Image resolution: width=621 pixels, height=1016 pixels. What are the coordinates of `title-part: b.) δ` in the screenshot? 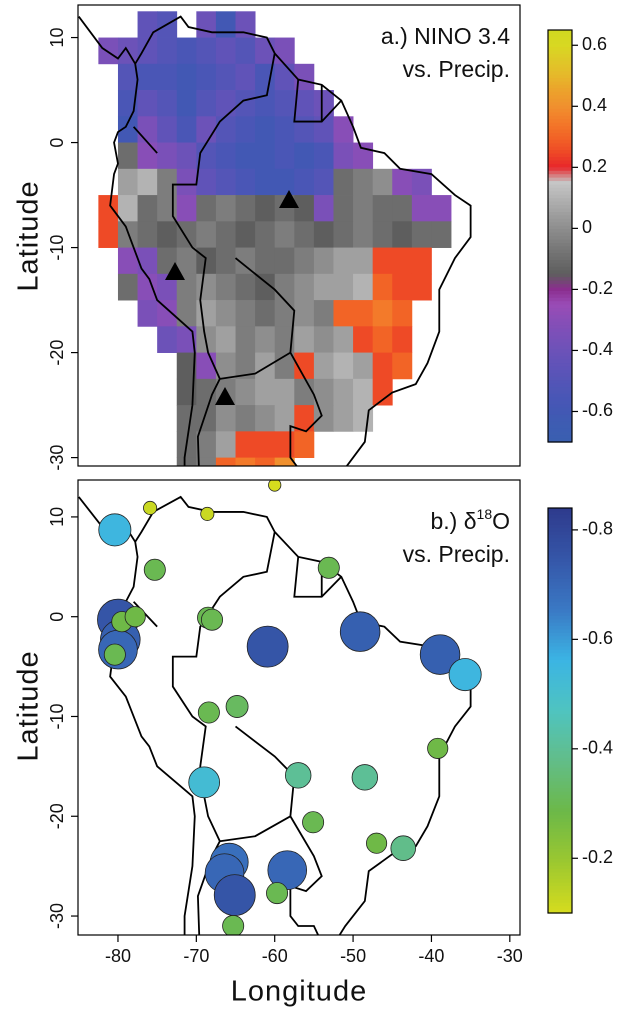 It's located at (453, 521).